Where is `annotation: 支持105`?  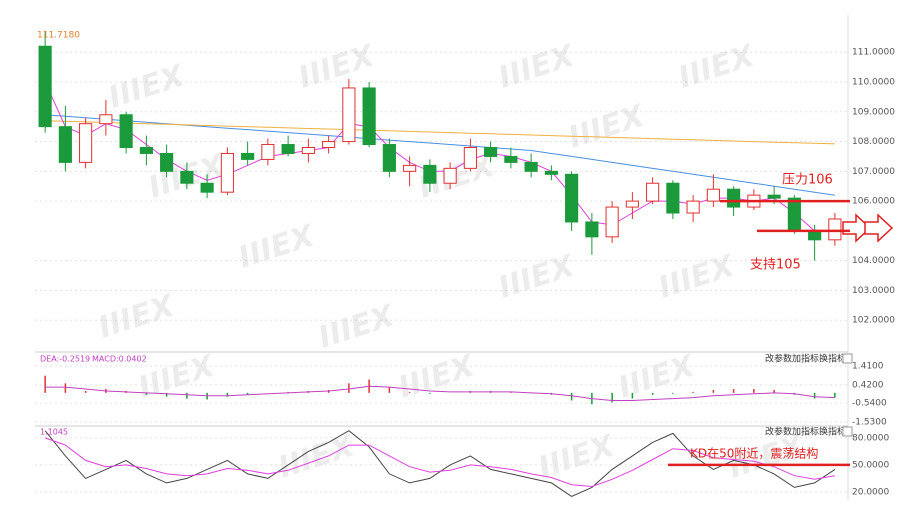
annotation: 支持105 is located at coordinates (775, 265).